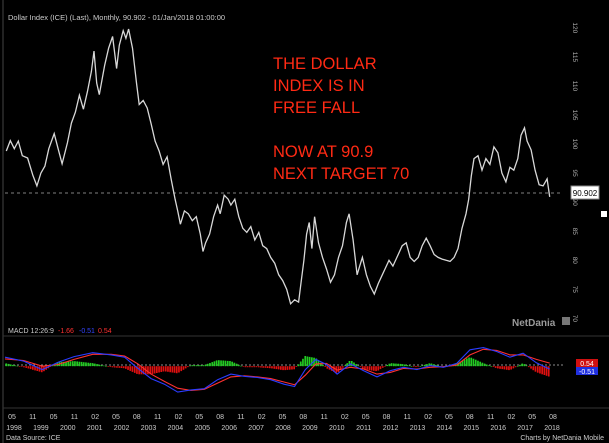 The width and height of the screenshot is (609, 443). I want to click on x-year-label: 2003, so click(149, 428).